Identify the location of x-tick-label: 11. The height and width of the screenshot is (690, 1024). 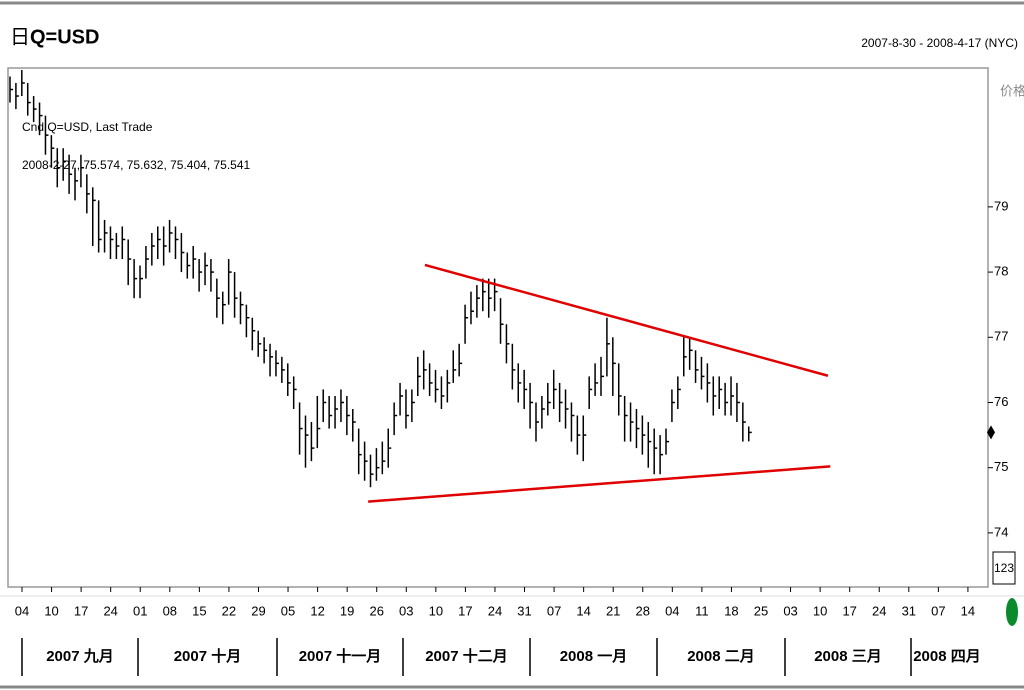
(702, 610).